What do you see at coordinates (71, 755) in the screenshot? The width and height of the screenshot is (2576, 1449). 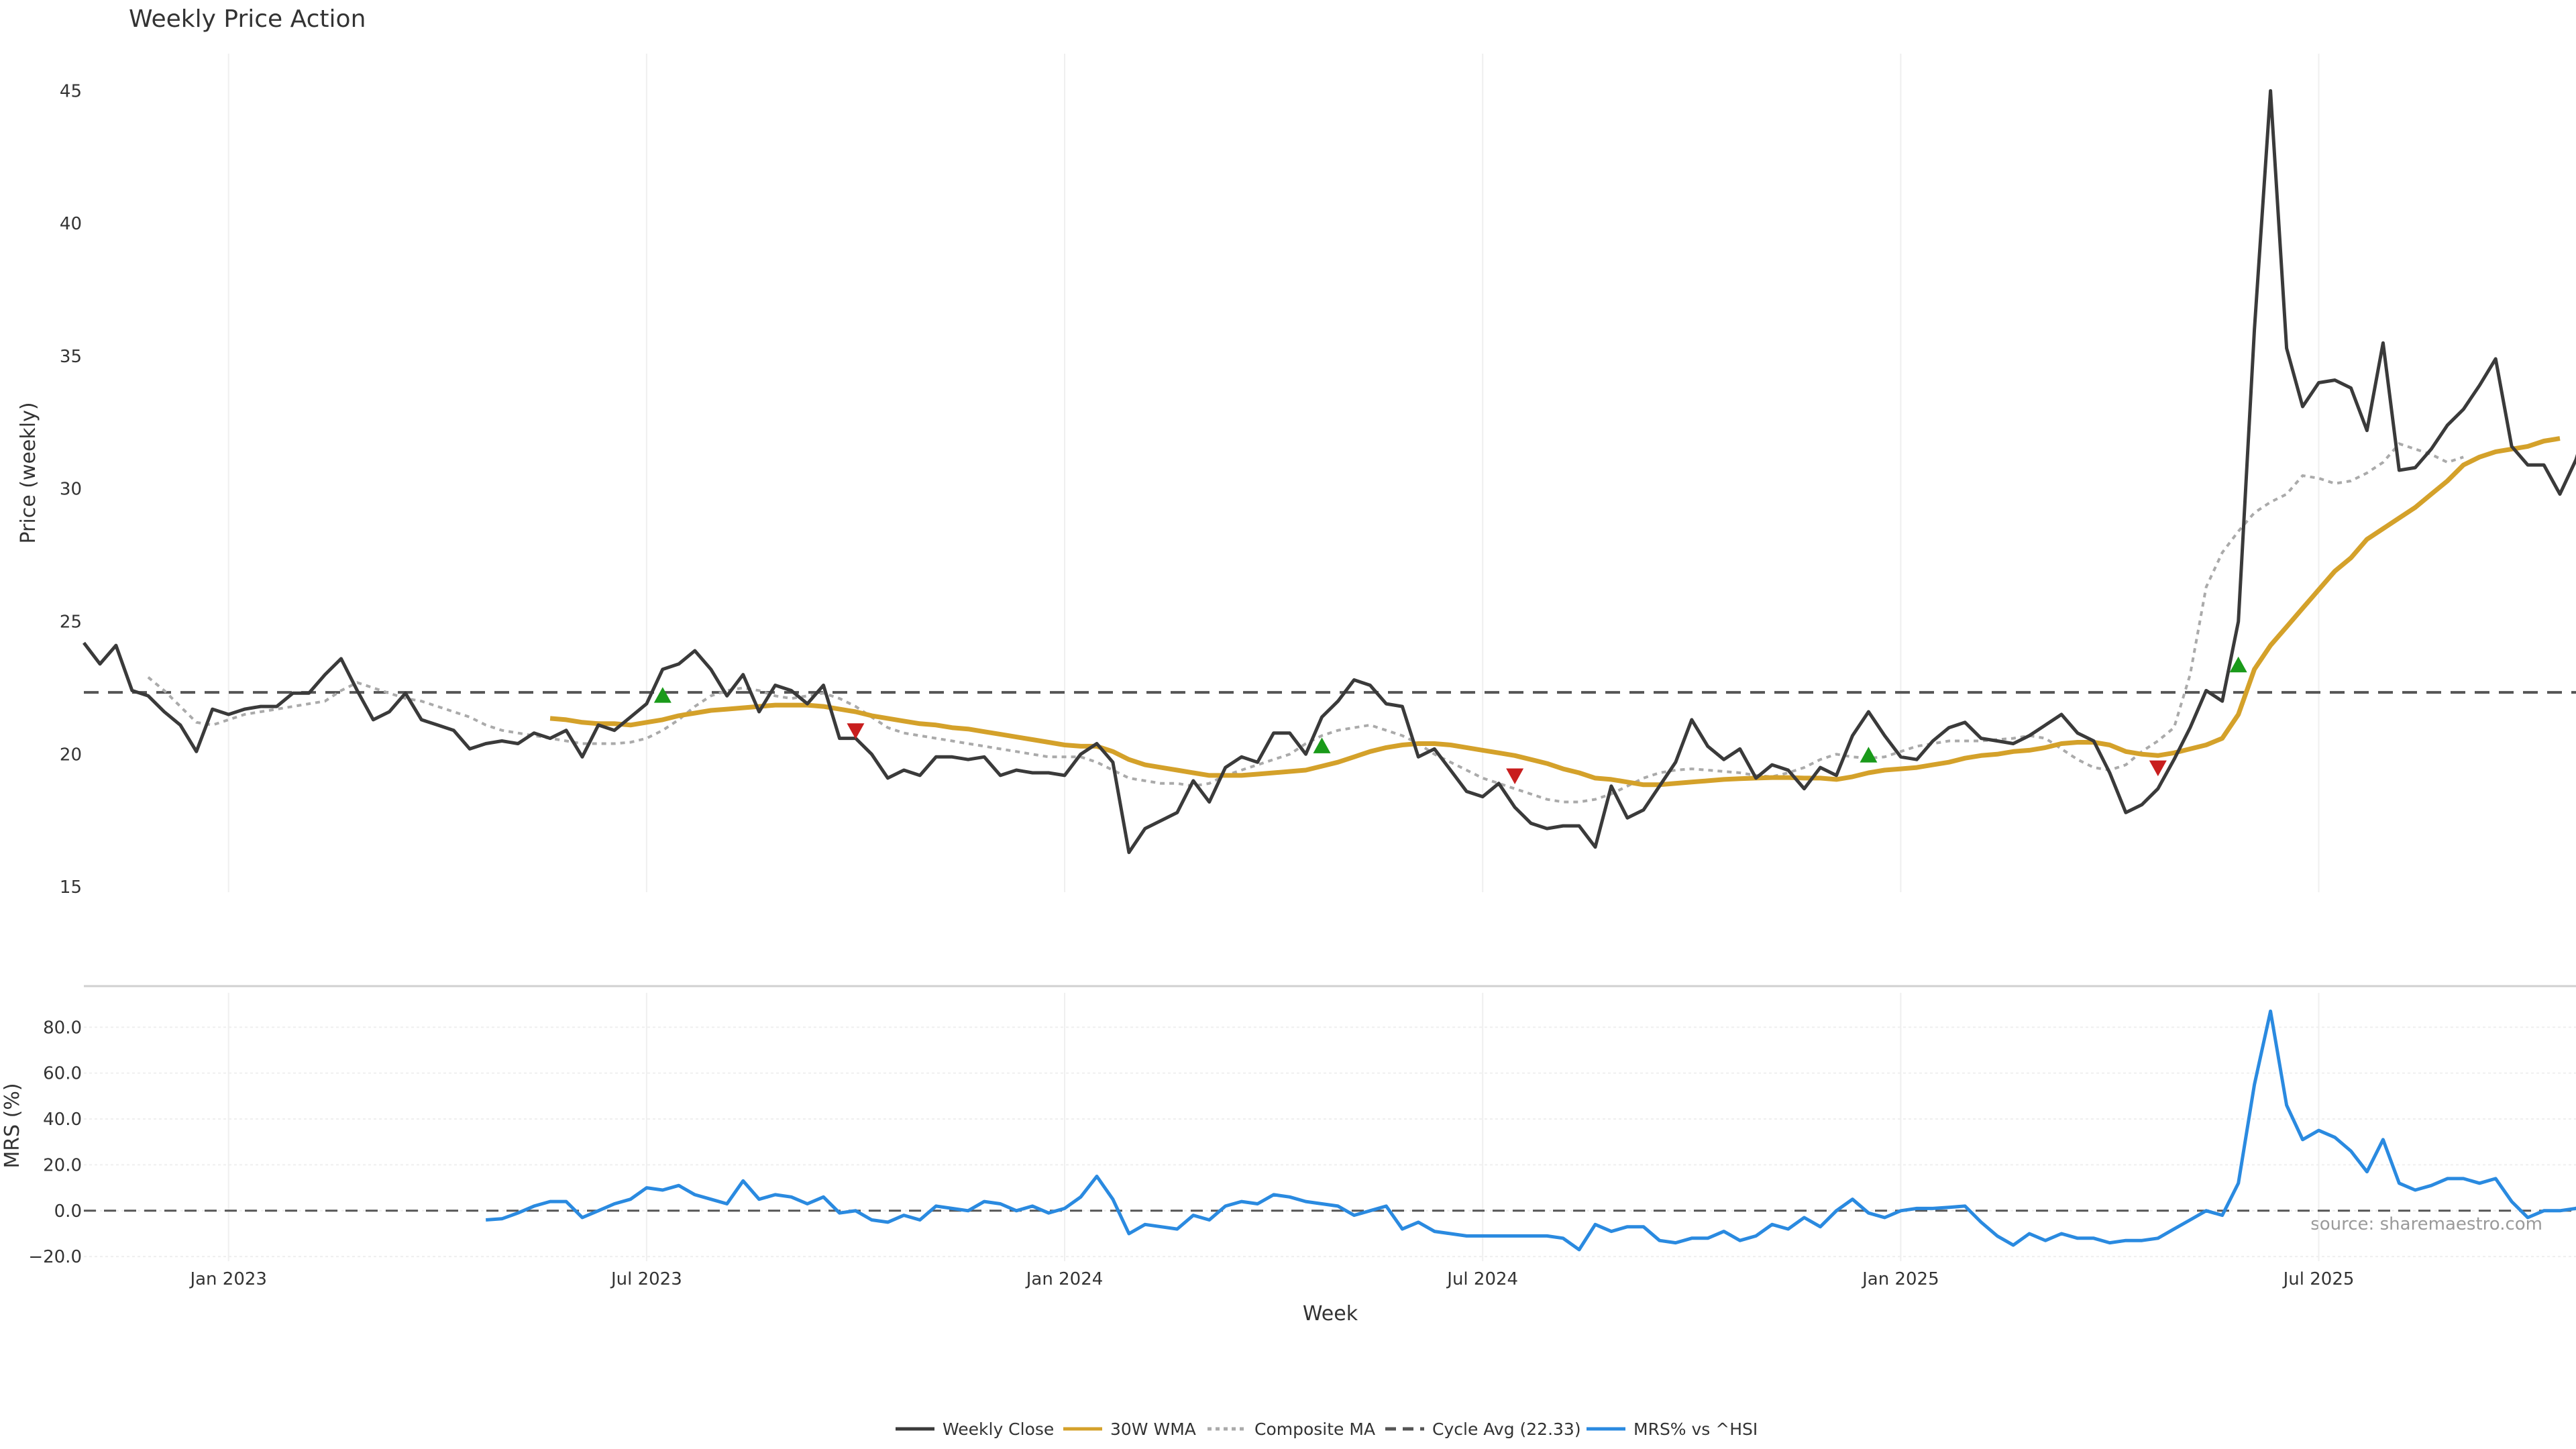 I see `price-y-tick-label: 20` at bounding box center [71, 755].